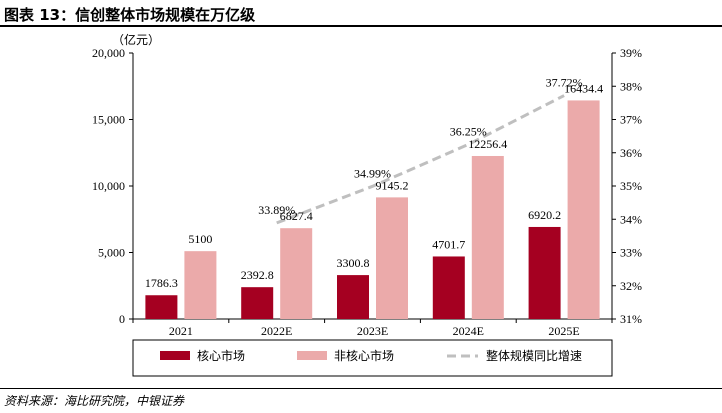  Describe the element at coordinates (468, 331) in the screenshot. I see `x-tick-label: 2024E` at that location.